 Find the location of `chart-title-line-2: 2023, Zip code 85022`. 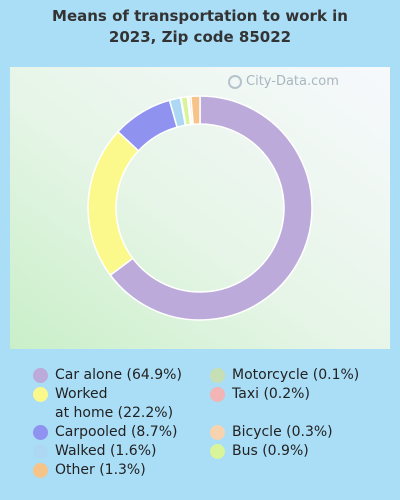

chart-title-line-2: 2023, Zip code 85022 is located at coordinates (200, 37).